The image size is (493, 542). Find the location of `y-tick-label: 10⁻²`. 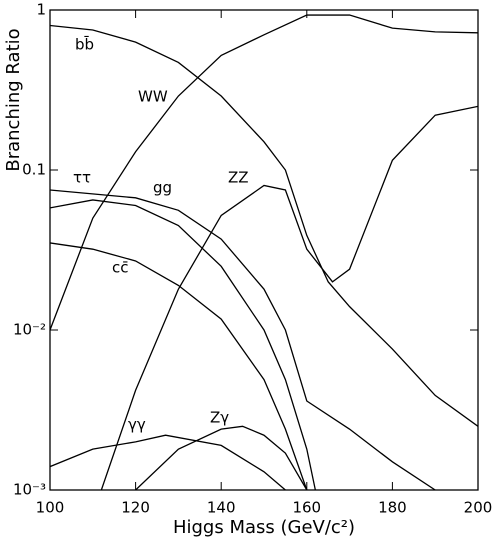

y-tick-label: 10⁻² is located at coordinates (29, 330).